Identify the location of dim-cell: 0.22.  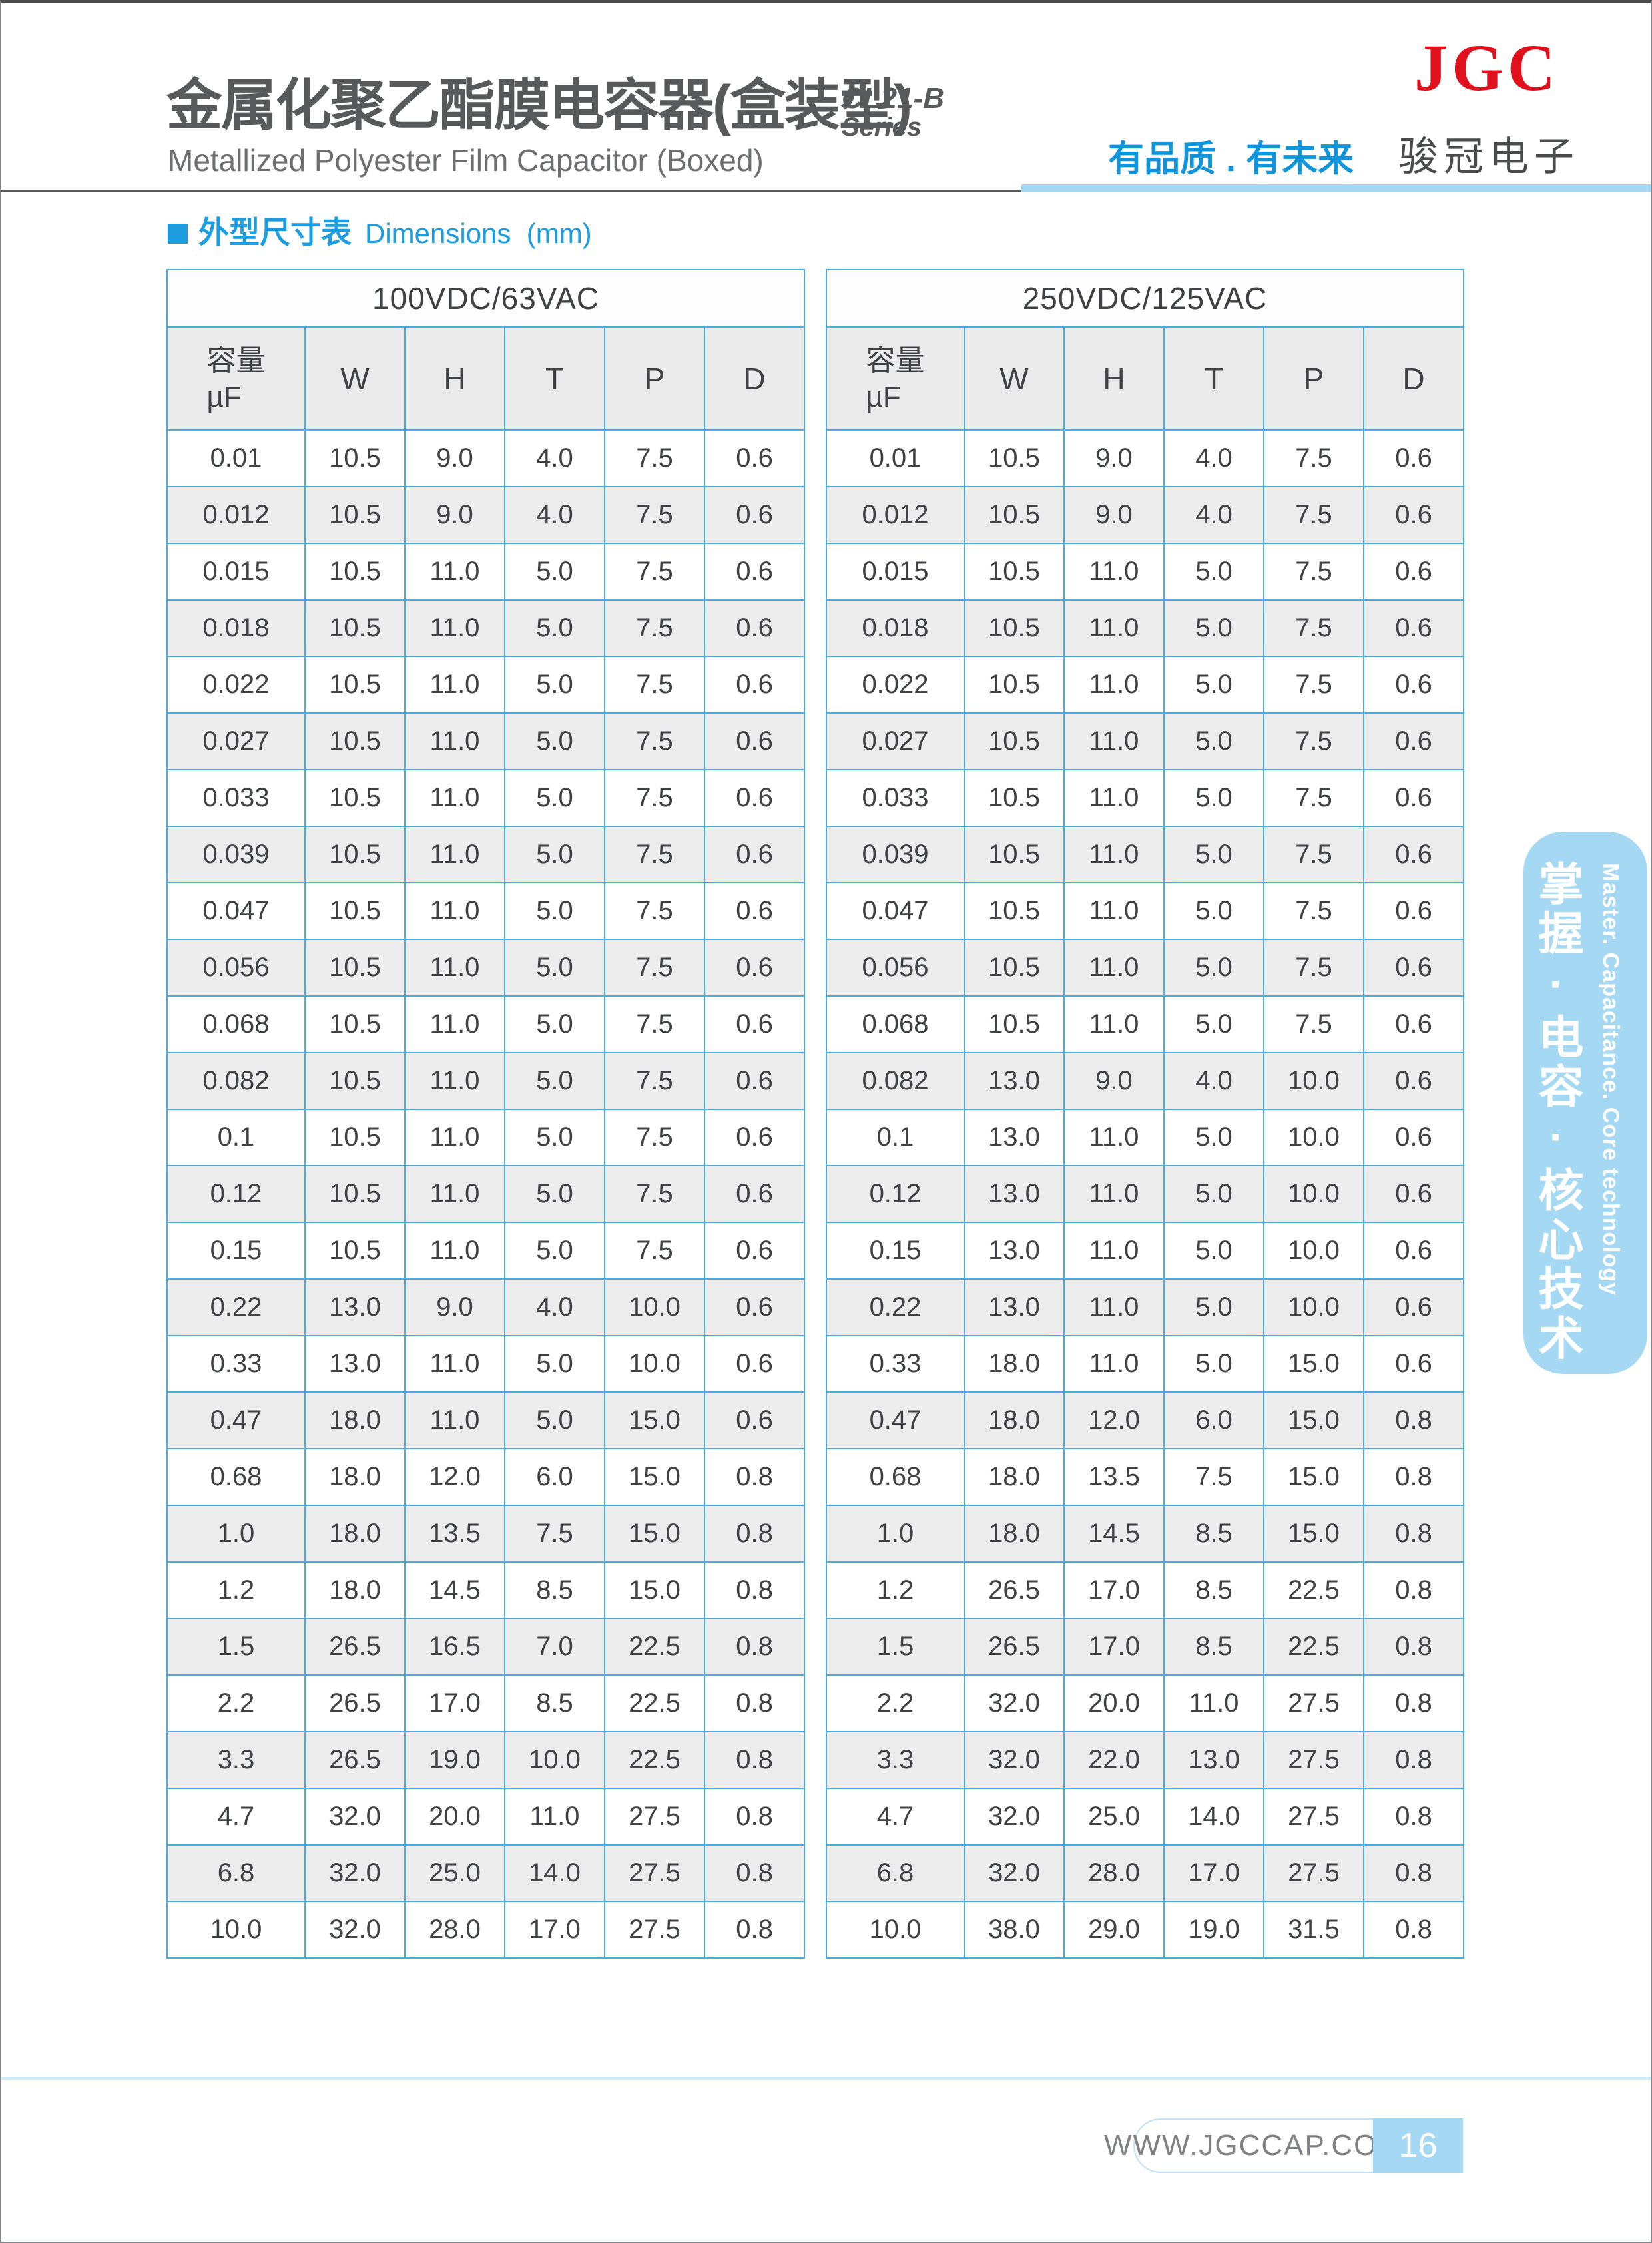
(236, 1307).